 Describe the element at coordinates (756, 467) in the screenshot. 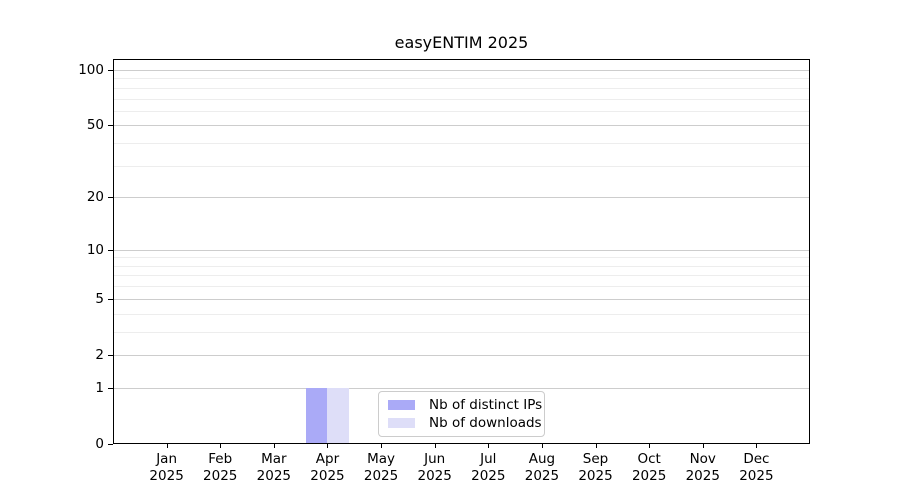

I see `x-tick-label: Dec 2025` at that location.